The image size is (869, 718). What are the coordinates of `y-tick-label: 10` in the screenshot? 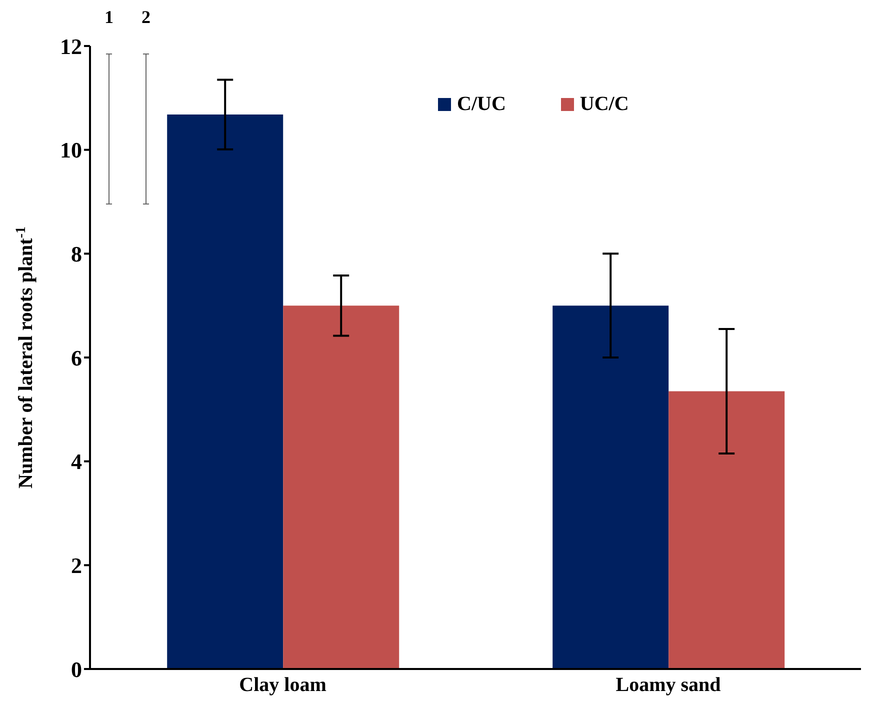 It's located at (71, 150).